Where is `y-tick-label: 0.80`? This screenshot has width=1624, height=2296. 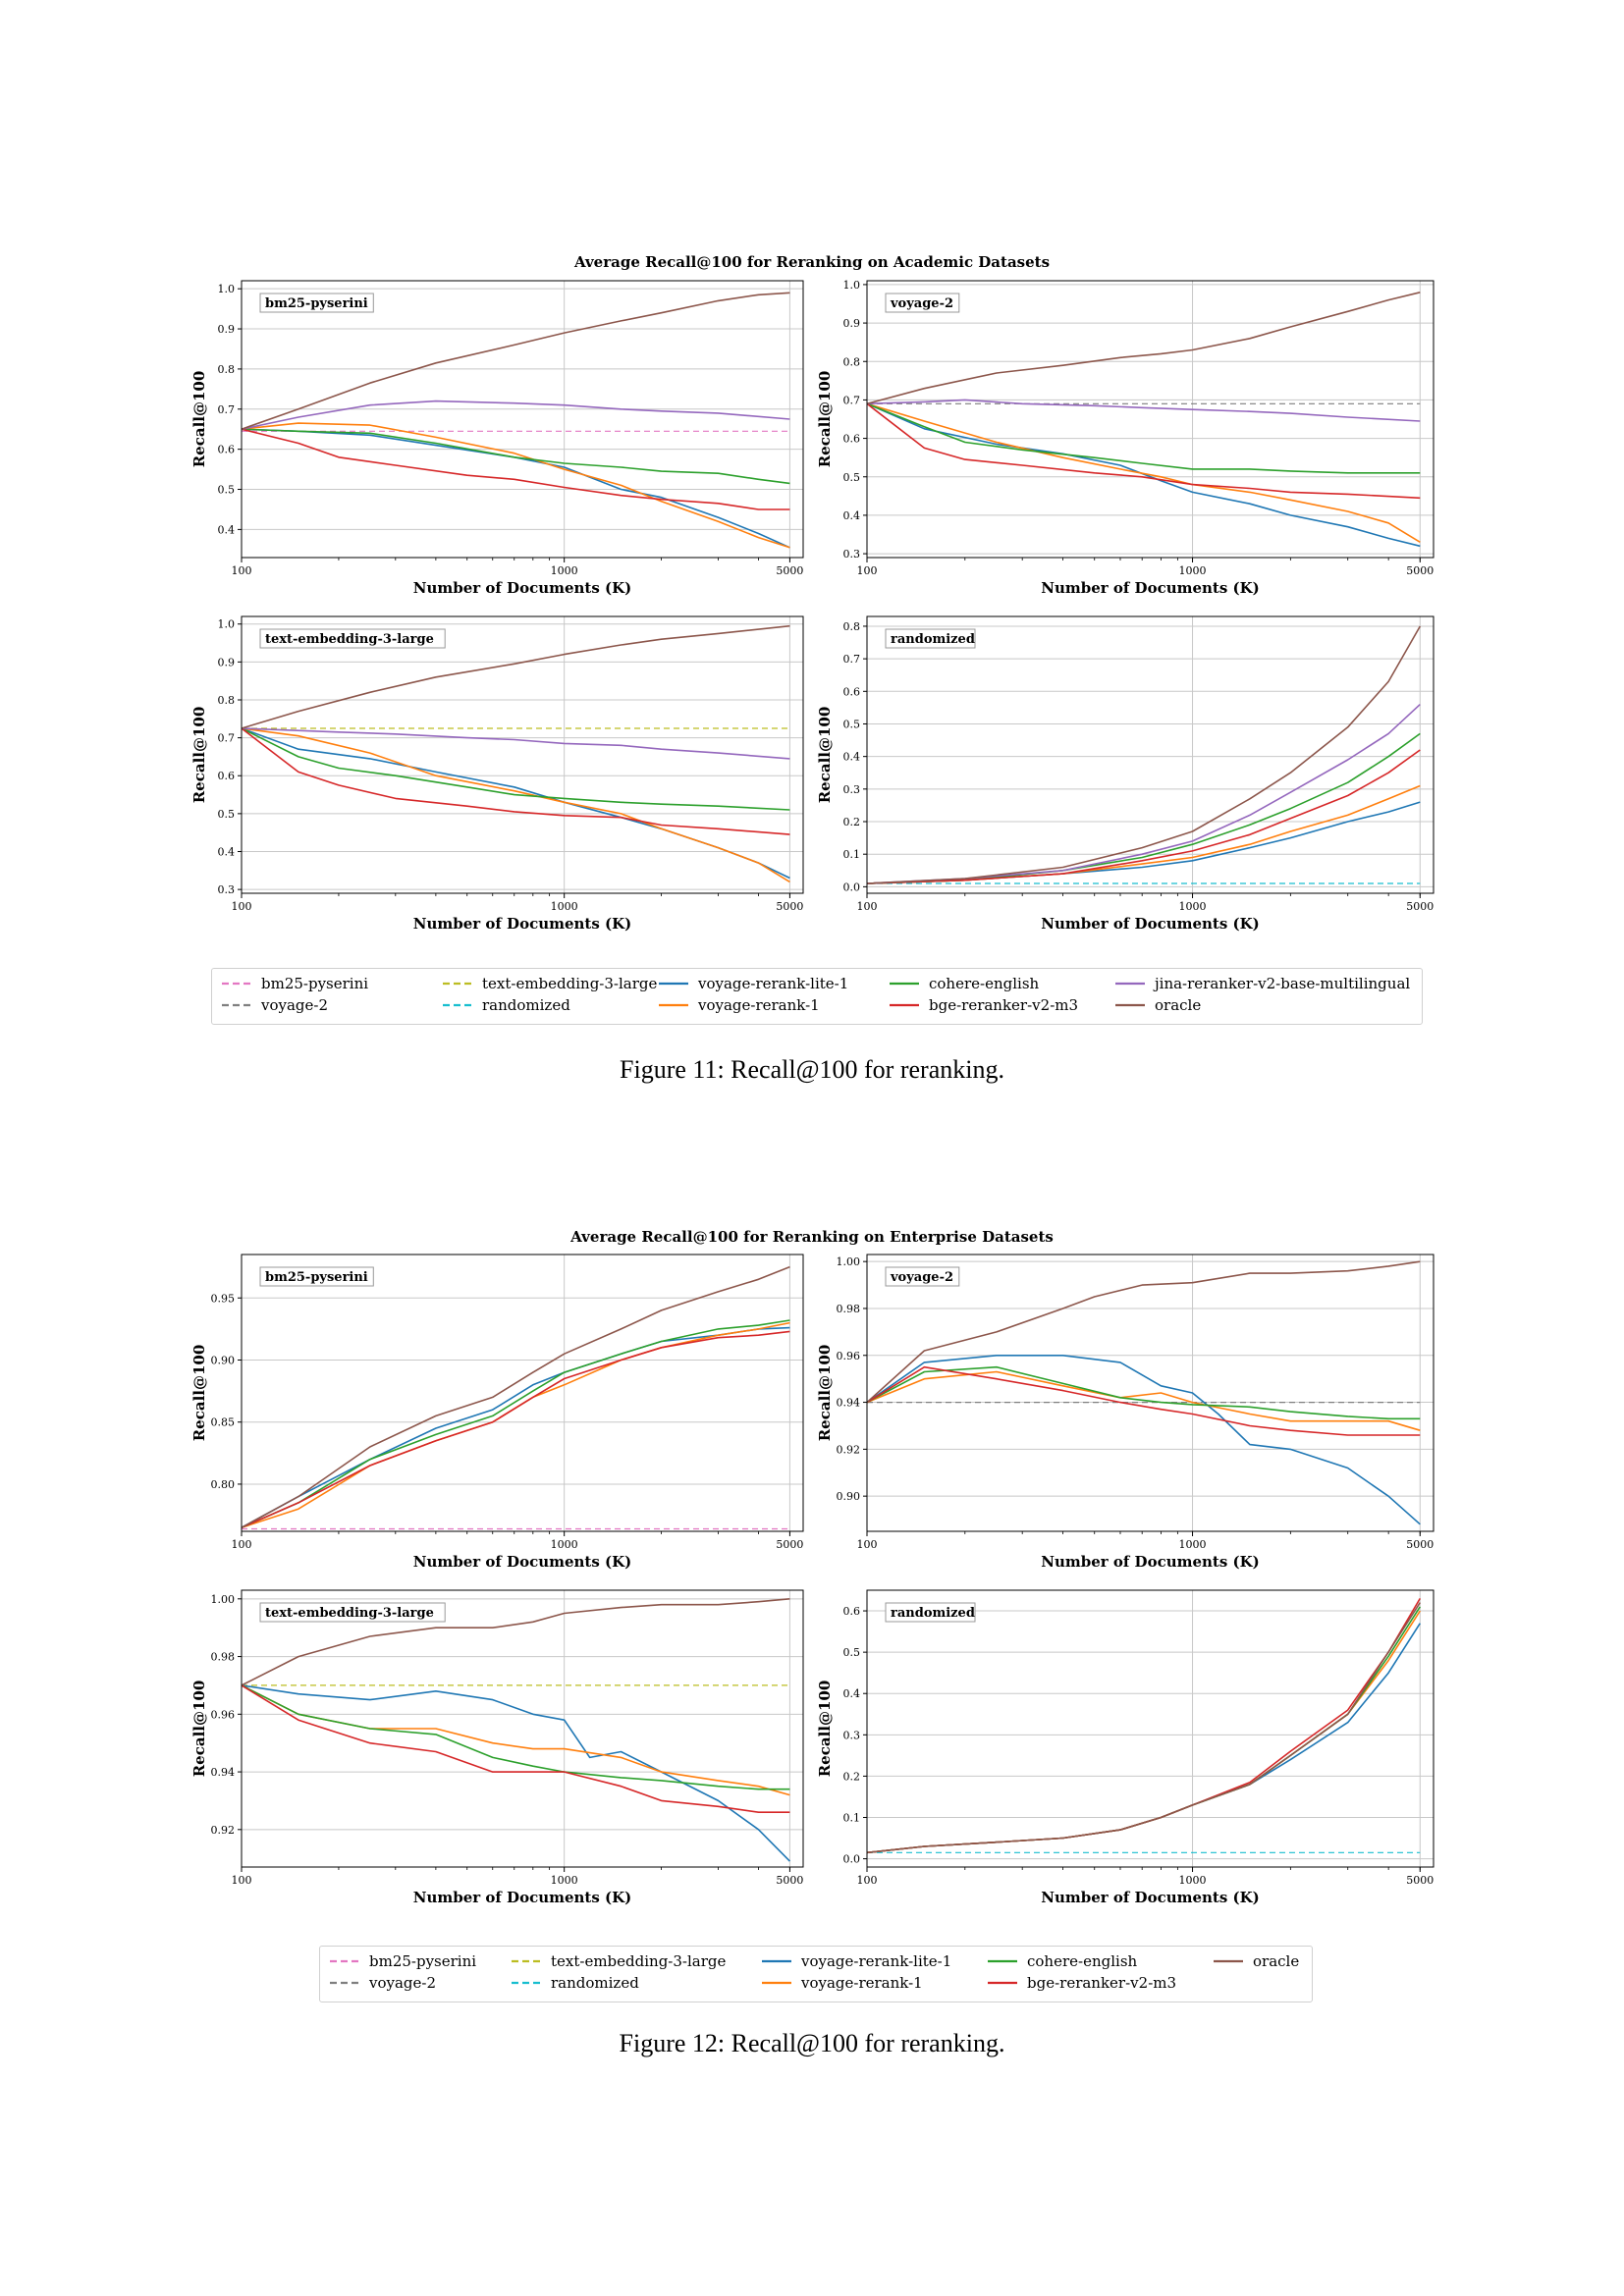 y-tick-label: 0.80 is located at coordinates (223, 1484).